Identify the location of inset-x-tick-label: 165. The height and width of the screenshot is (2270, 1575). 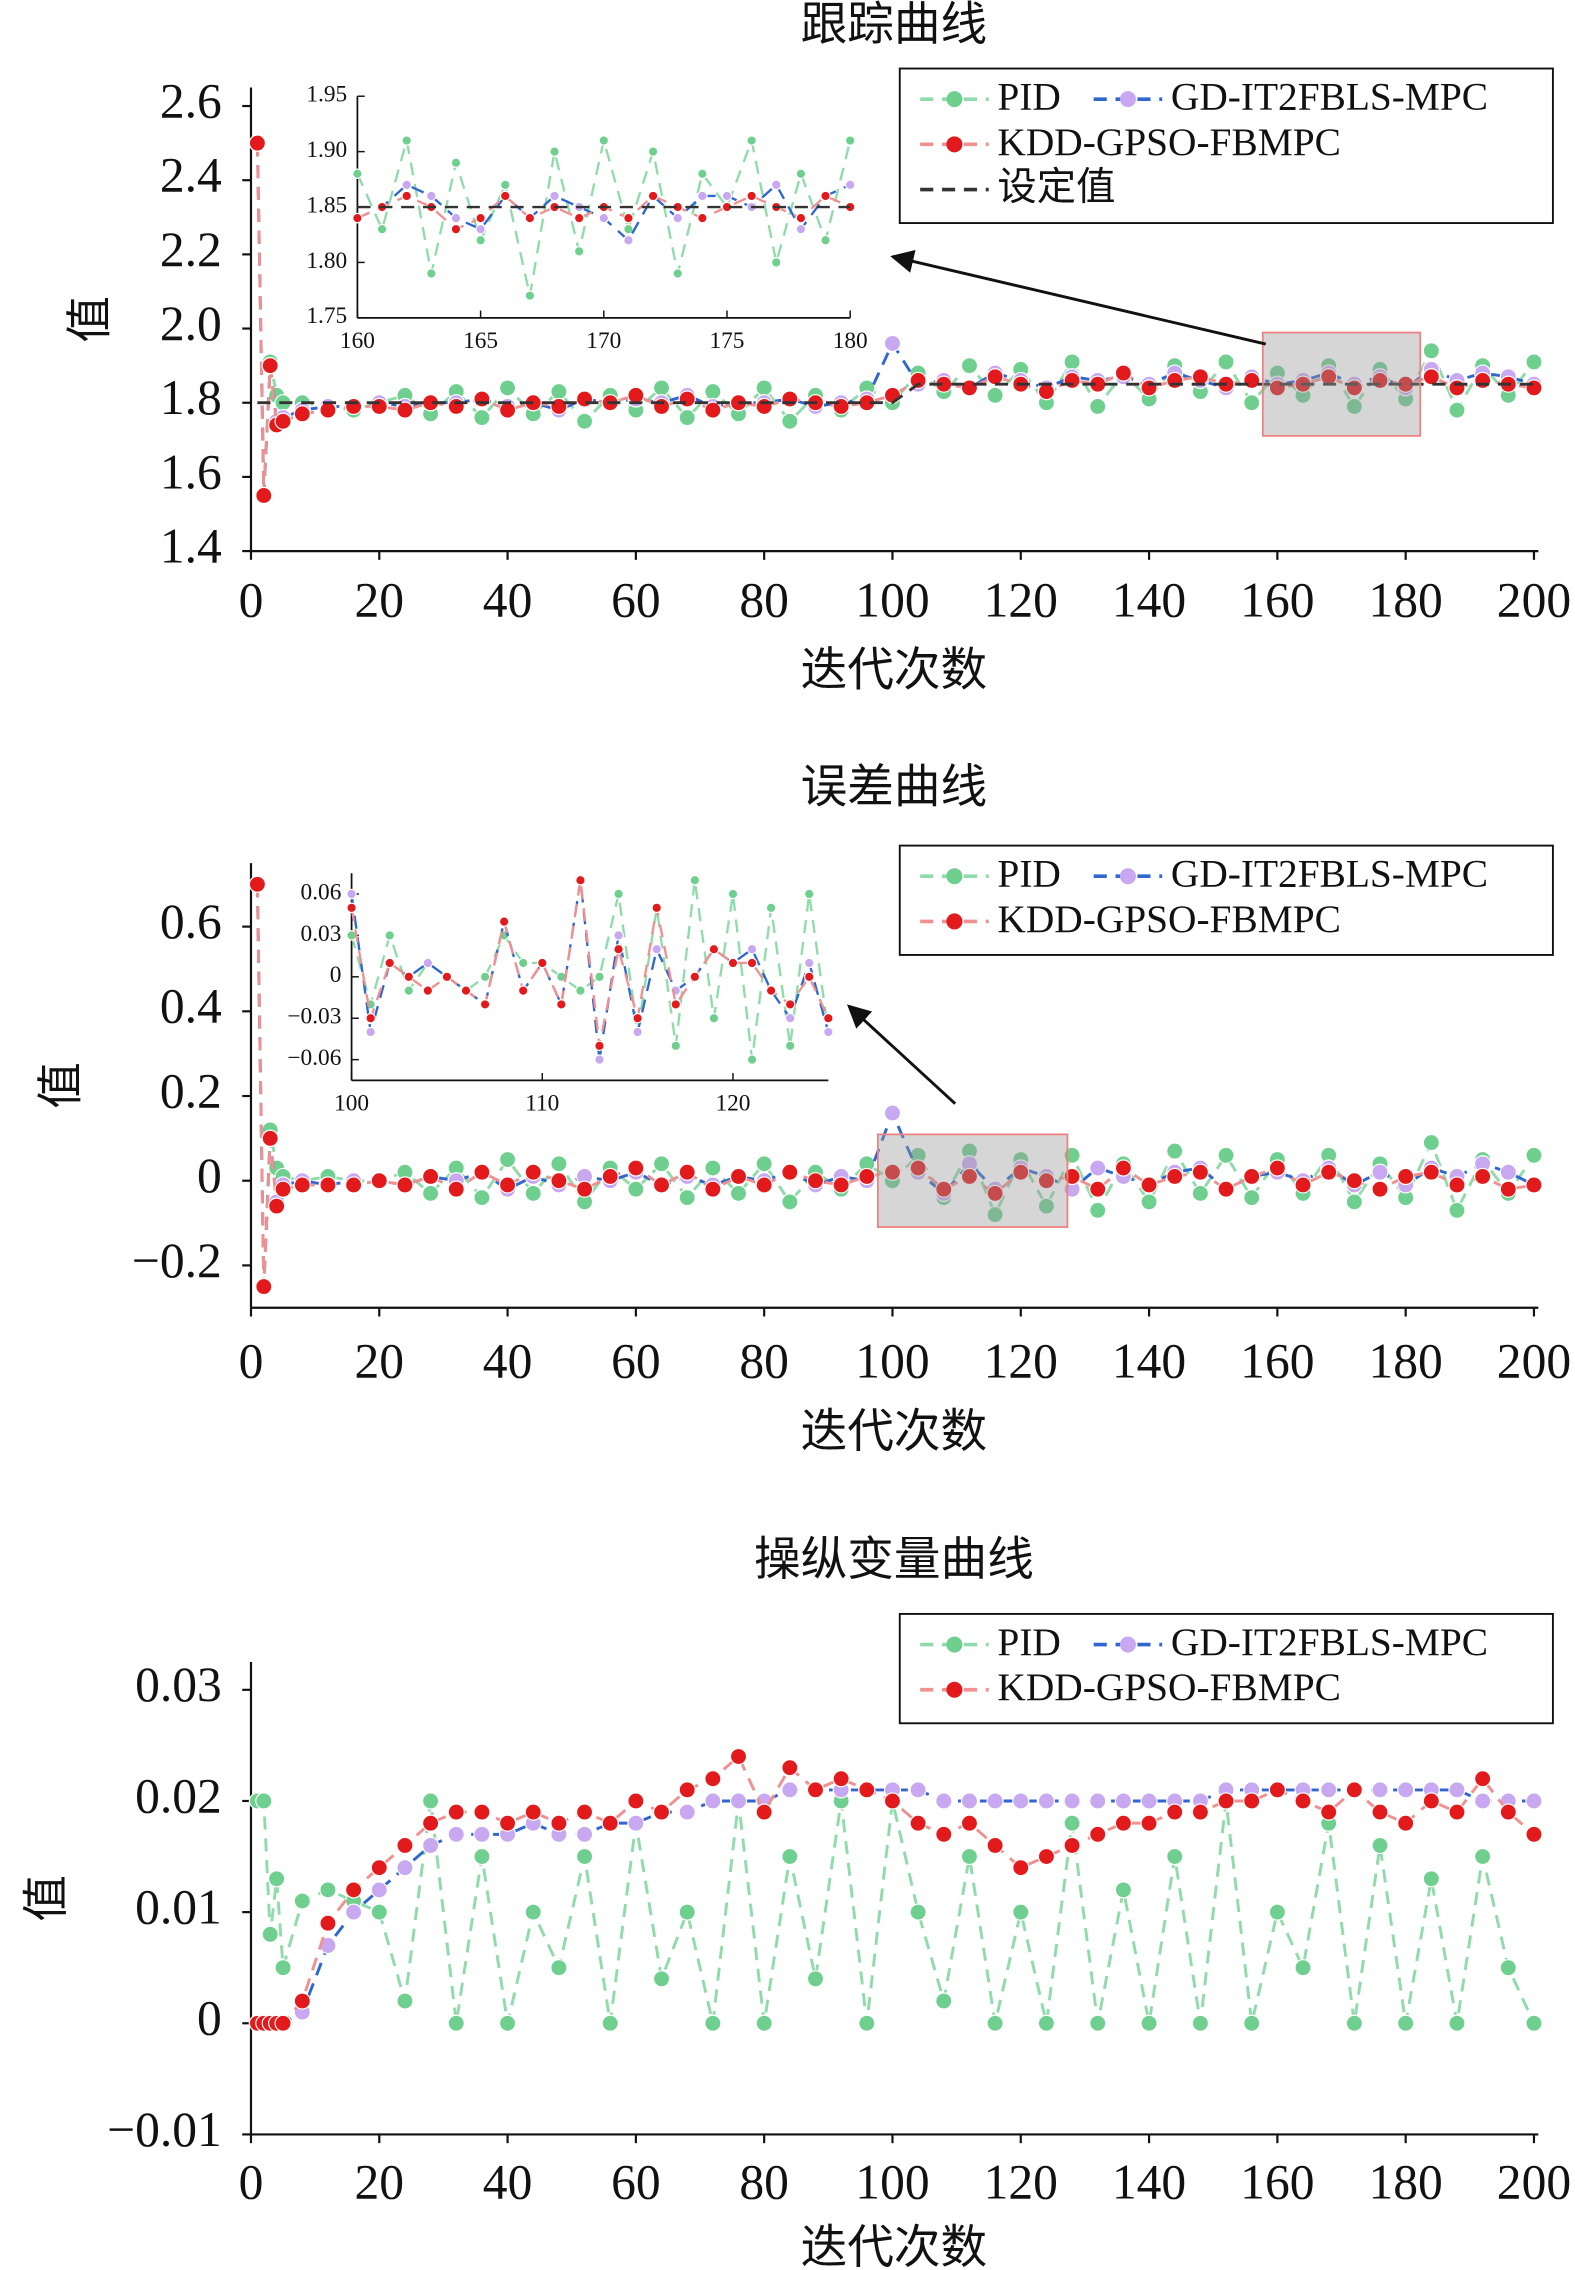
(480, 341).